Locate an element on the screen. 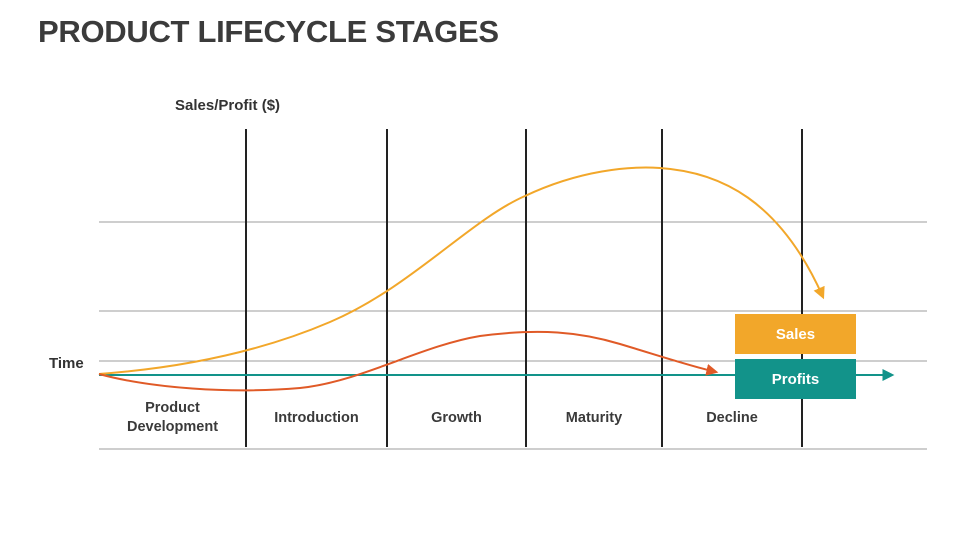 Image resolution: width=960 pixels, height=540 pixels. stage-label-introduction: Introduction is located at coordinates (316, 417).